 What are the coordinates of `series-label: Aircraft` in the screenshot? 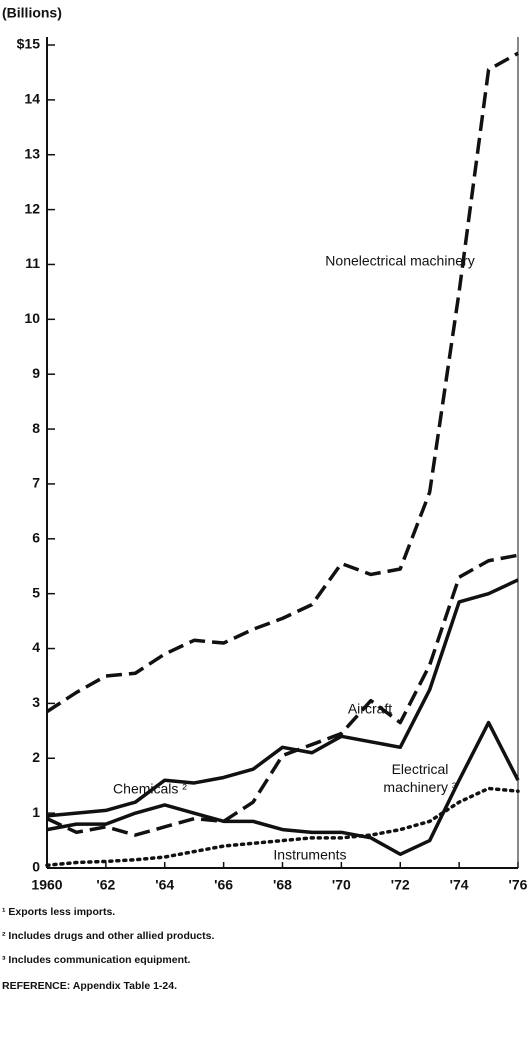 It's located at (370, 709).